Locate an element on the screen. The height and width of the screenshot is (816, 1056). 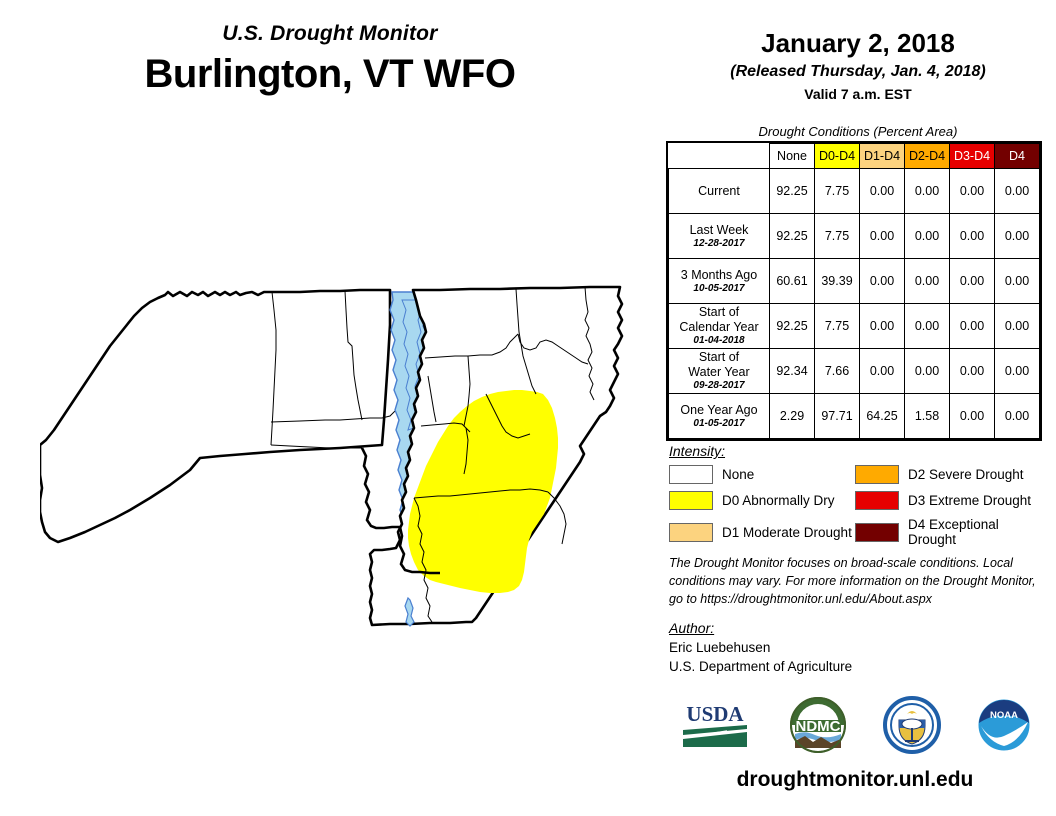
page-title: Burlington, VT WFO is located at coordinates (330, 74).